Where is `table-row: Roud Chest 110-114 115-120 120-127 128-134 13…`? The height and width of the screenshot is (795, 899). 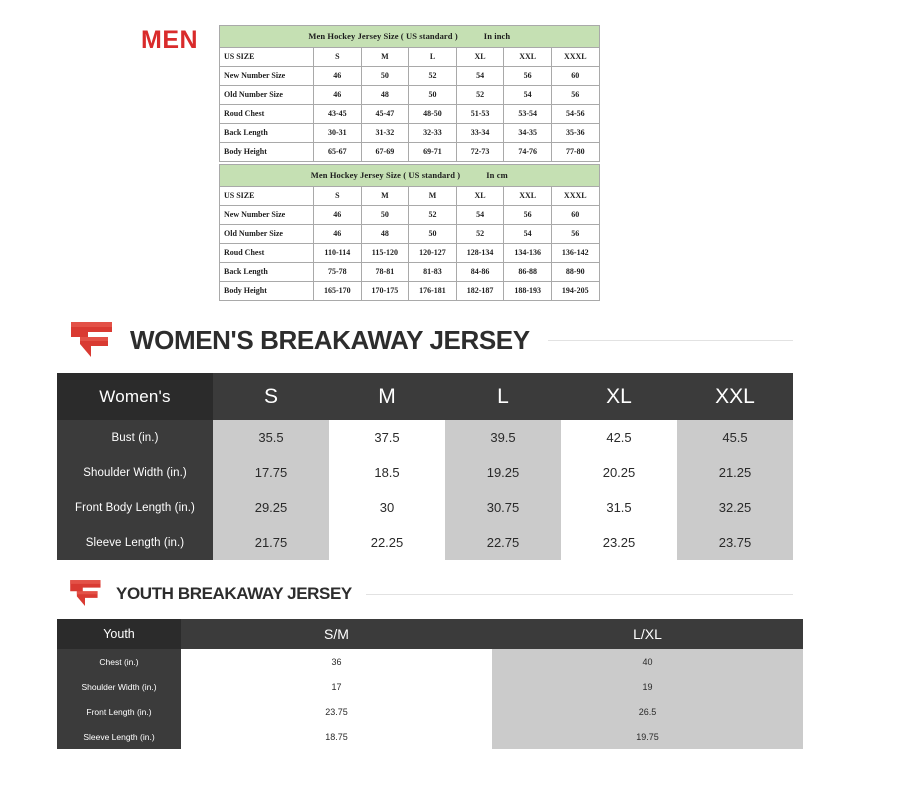
table-row: Roud Chest 110-114 115-120 120-127 128-134 13… is located at coordinates (409, 253).